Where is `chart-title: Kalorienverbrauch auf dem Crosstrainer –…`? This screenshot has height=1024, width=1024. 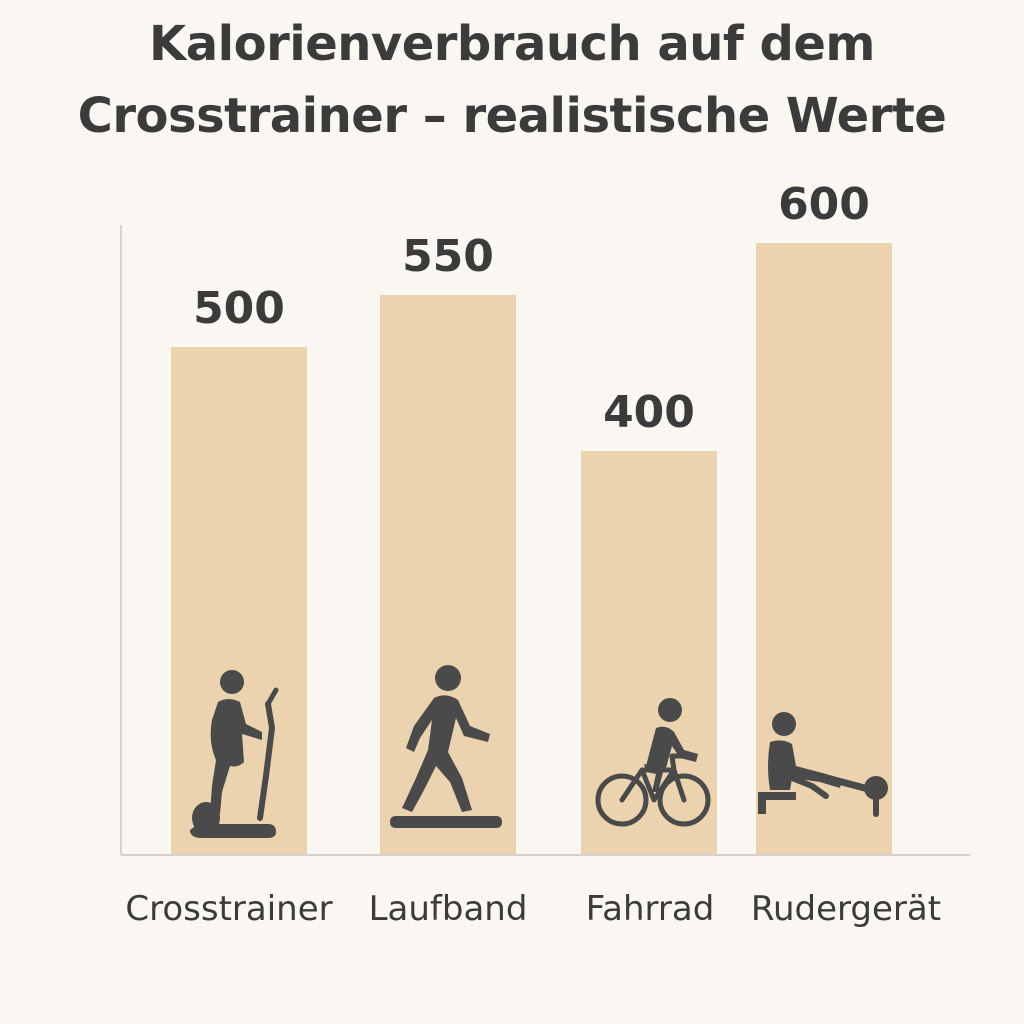
chart-title: Kalorienverbrauch auf dem Crosstrainer –… is located at coordinates (512, 80).